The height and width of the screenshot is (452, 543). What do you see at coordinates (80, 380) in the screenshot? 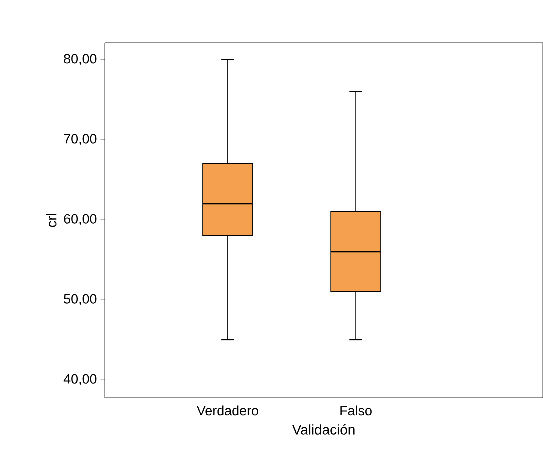
I see `y-tick-label: 40,00` at bounding box center [80, 380].